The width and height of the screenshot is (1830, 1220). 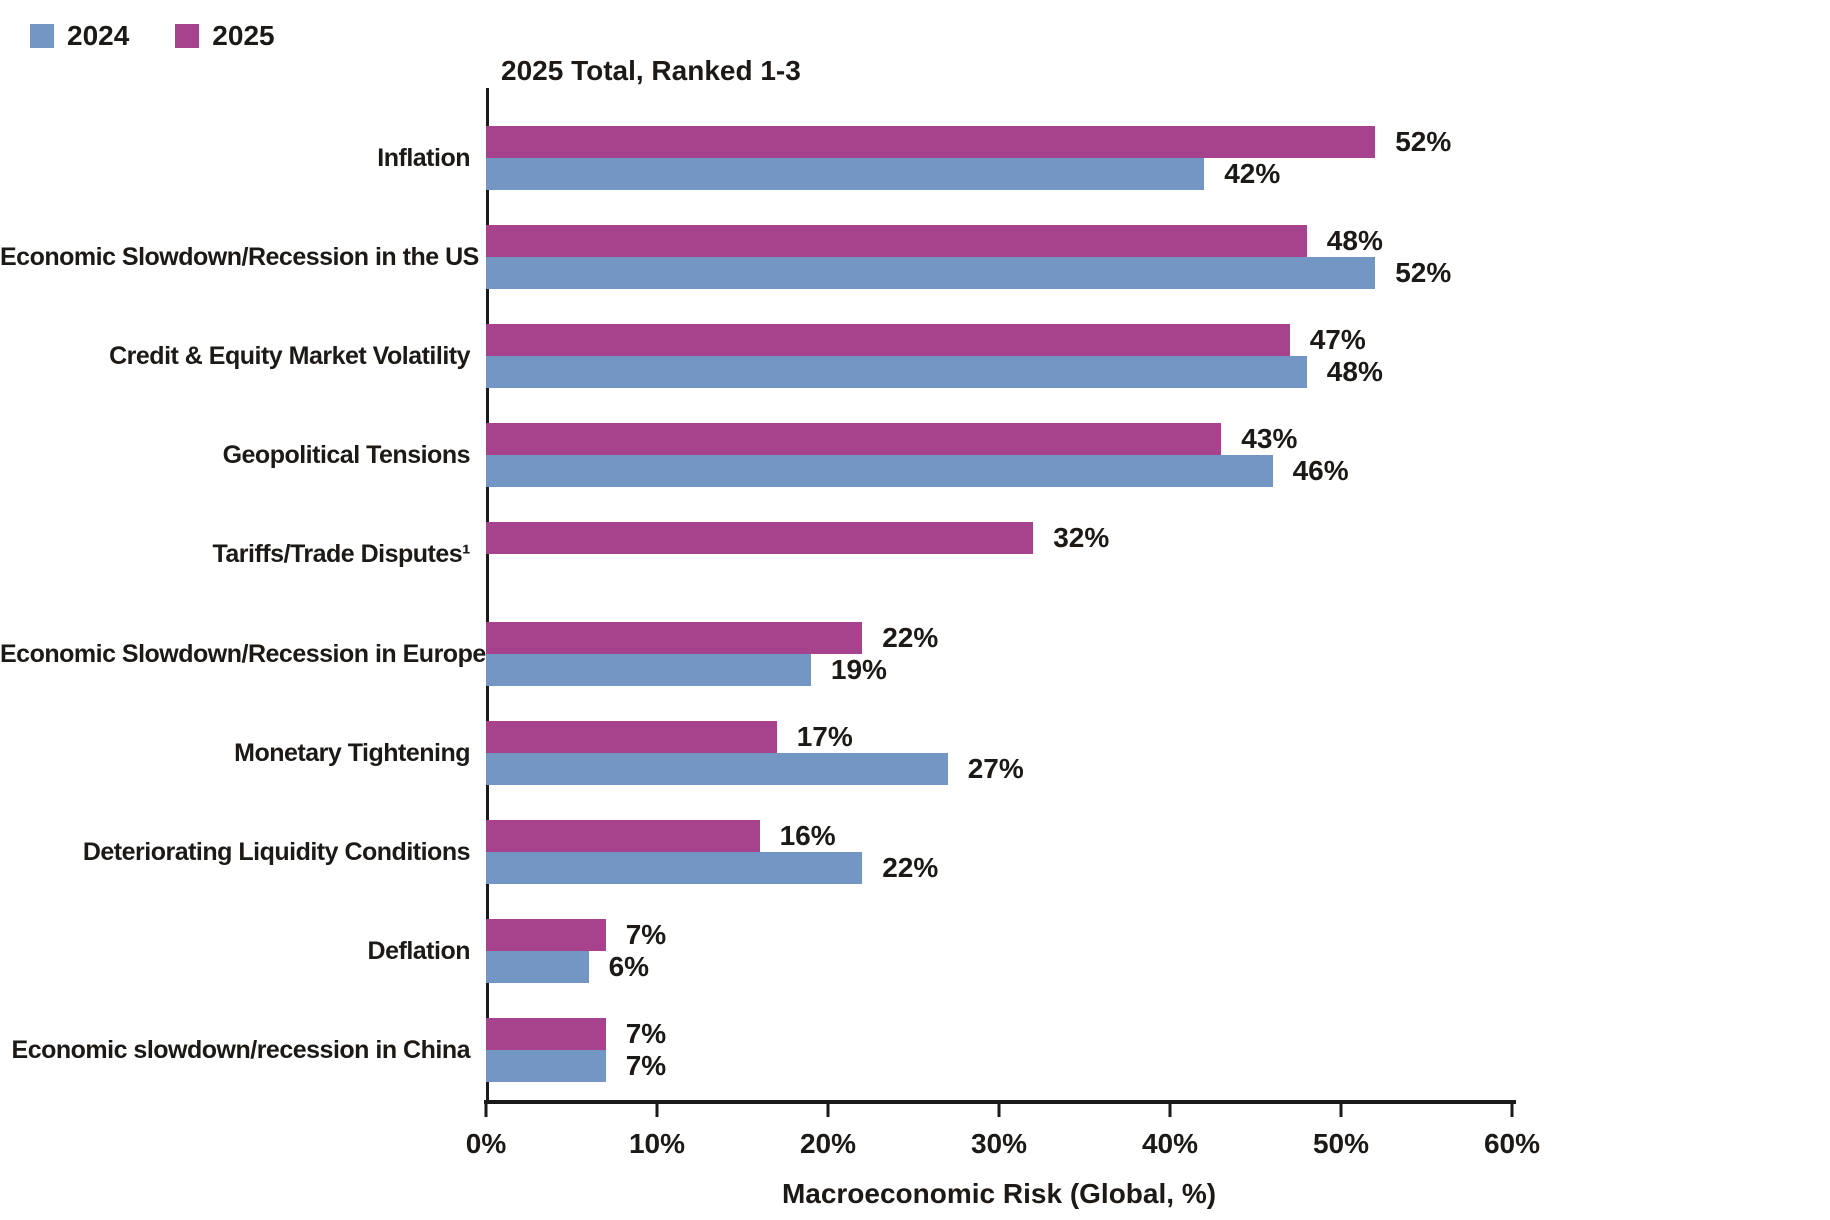 I want to click on value-label-2024-0: 42%, so click(x=1252, y=173).